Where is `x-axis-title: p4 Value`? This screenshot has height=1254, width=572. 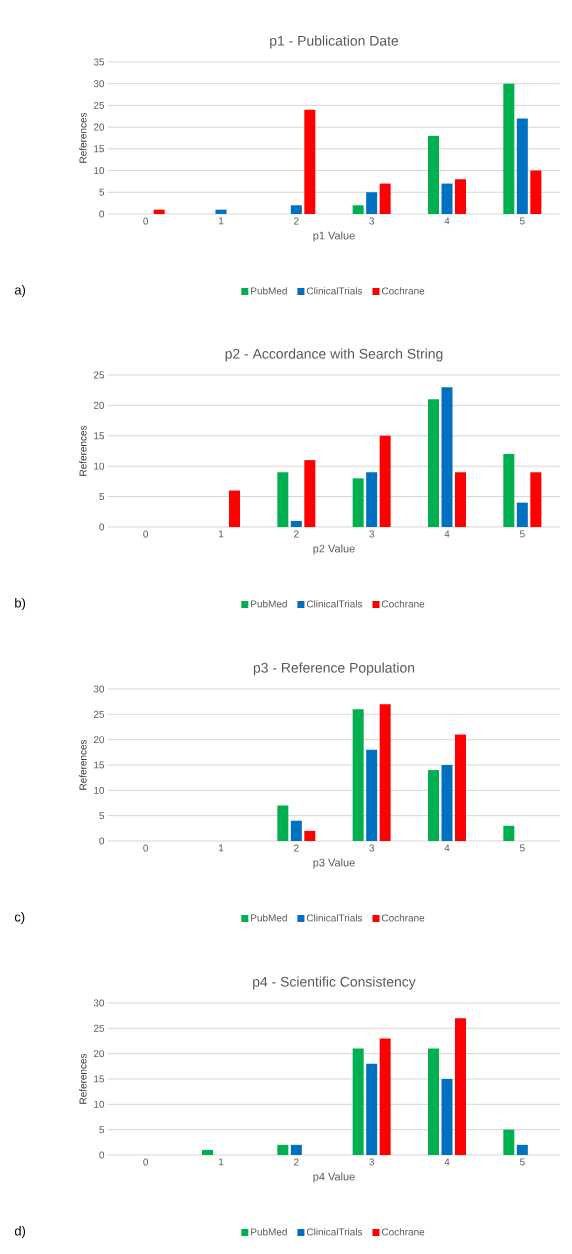 x-axis-title: p4 Value is located at coordinates (334, 1177).